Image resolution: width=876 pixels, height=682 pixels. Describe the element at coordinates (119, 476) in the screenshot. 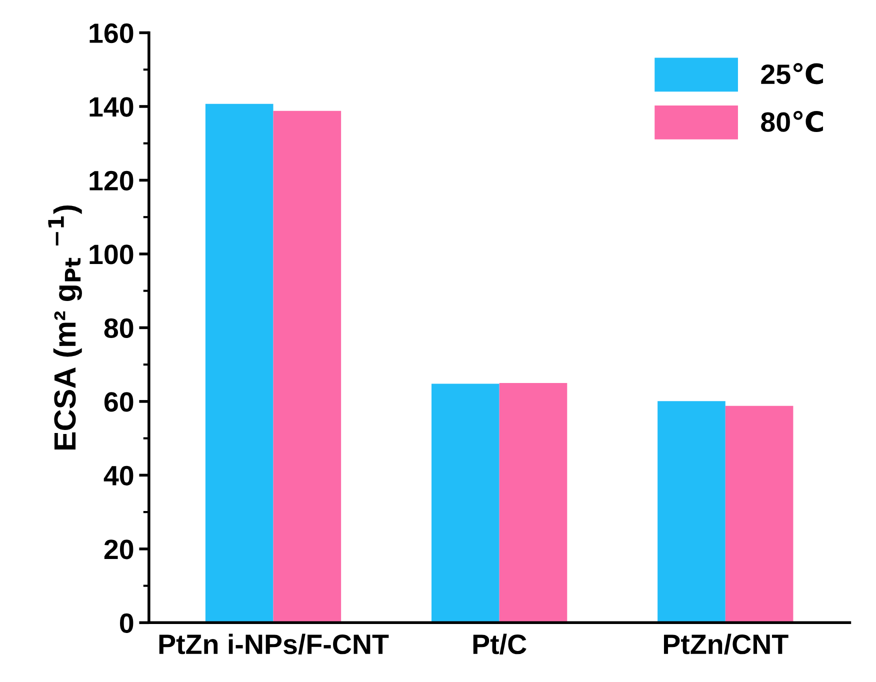

I see `y-tick-label: 40` at that location.